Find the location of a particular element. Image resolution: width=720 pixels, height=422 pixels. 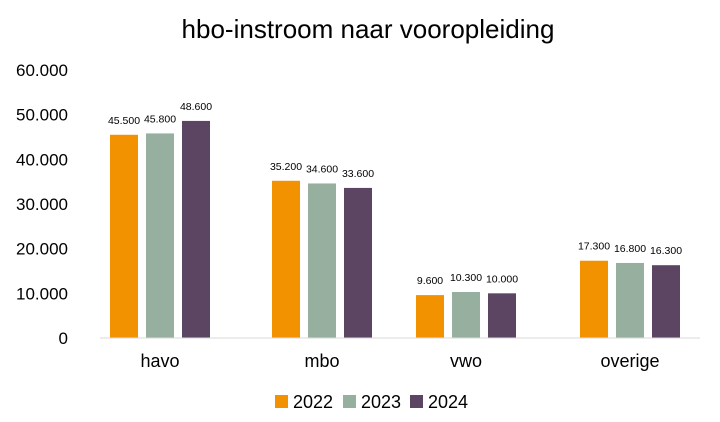

bar-vwo-2024 is located at coordinates (502, 315).